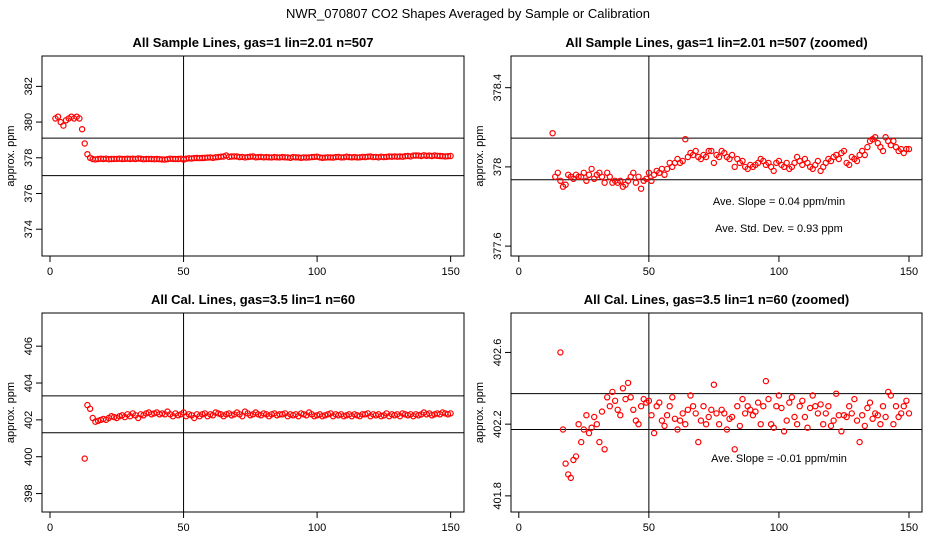 The width and height of the screenshot is (936, 540). What do you see at coordinates (498, 424) in the screenshot?
I see `y-tick-label: 402.2` at bounding box center [498, 424].